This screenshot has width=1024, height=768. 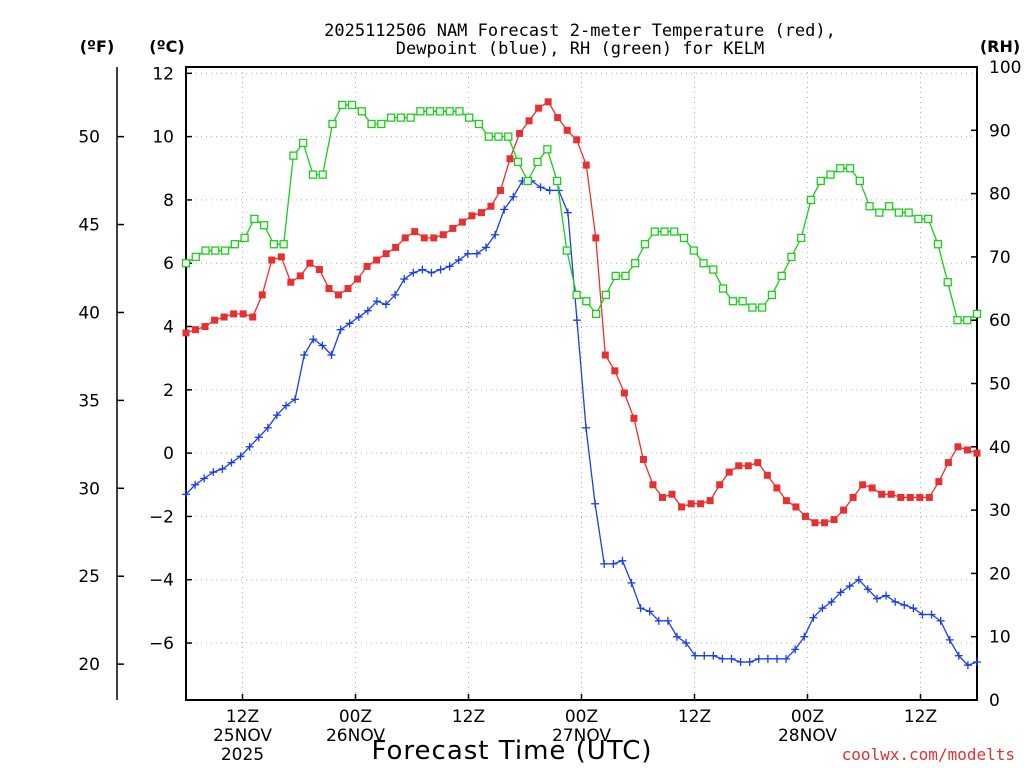 What do you see at coordinates (168, 391) in the screenshot?
I see `celsius-tick-label: 2` at bounding box center [168, 391].